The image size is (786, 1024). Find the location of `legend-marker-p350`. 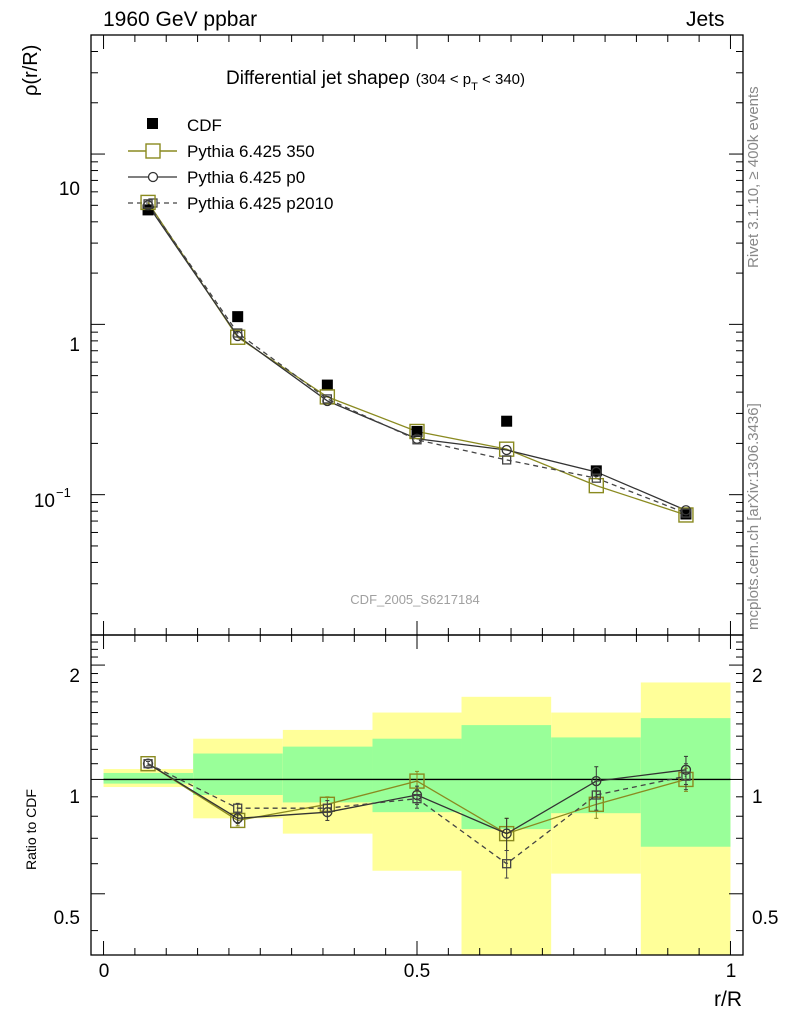

legend-marker-p350 is located at coordinates (153, 151).